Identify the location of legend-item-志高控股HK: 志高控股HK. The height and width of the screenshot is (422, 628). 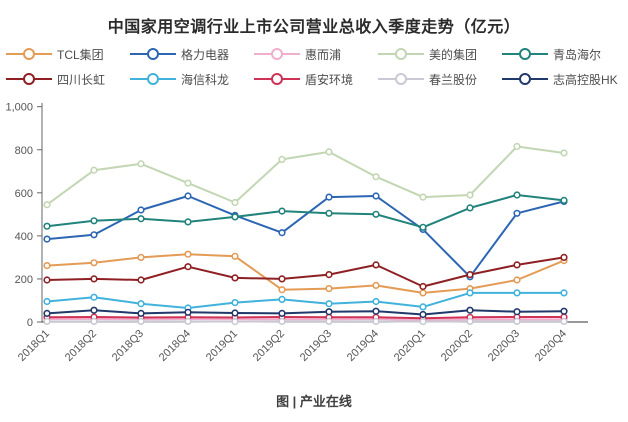
(562, 79).